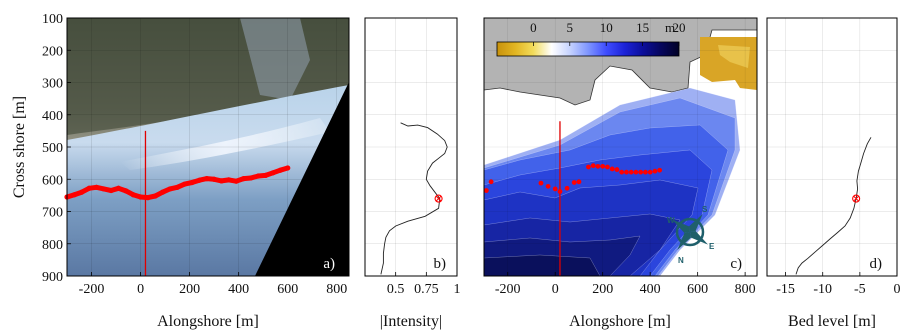 This screenshot has height=333, width=901. I want to click on colorbar-tick-label: 15, so click(642, 27).